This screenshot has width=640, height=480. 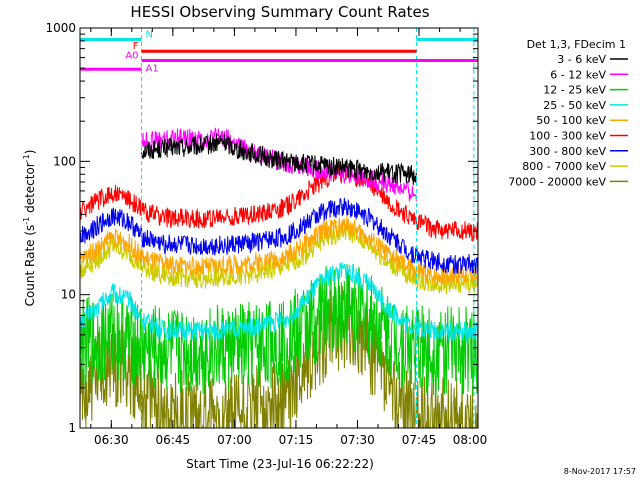 I want to click on flag-label-n: N, so click(x=149, y=34).